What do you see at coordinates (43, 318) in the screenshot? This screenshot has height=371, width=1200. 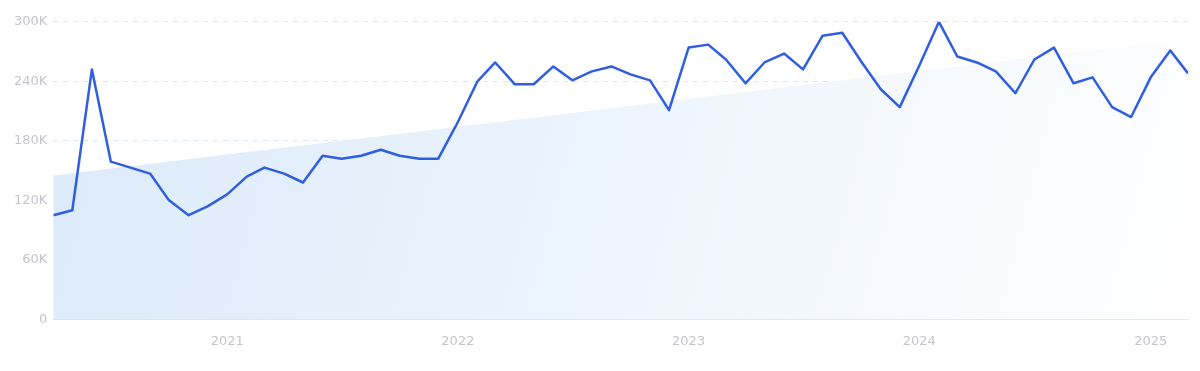 I see `y-tick-label: 0` at bounding box center [43, 318].